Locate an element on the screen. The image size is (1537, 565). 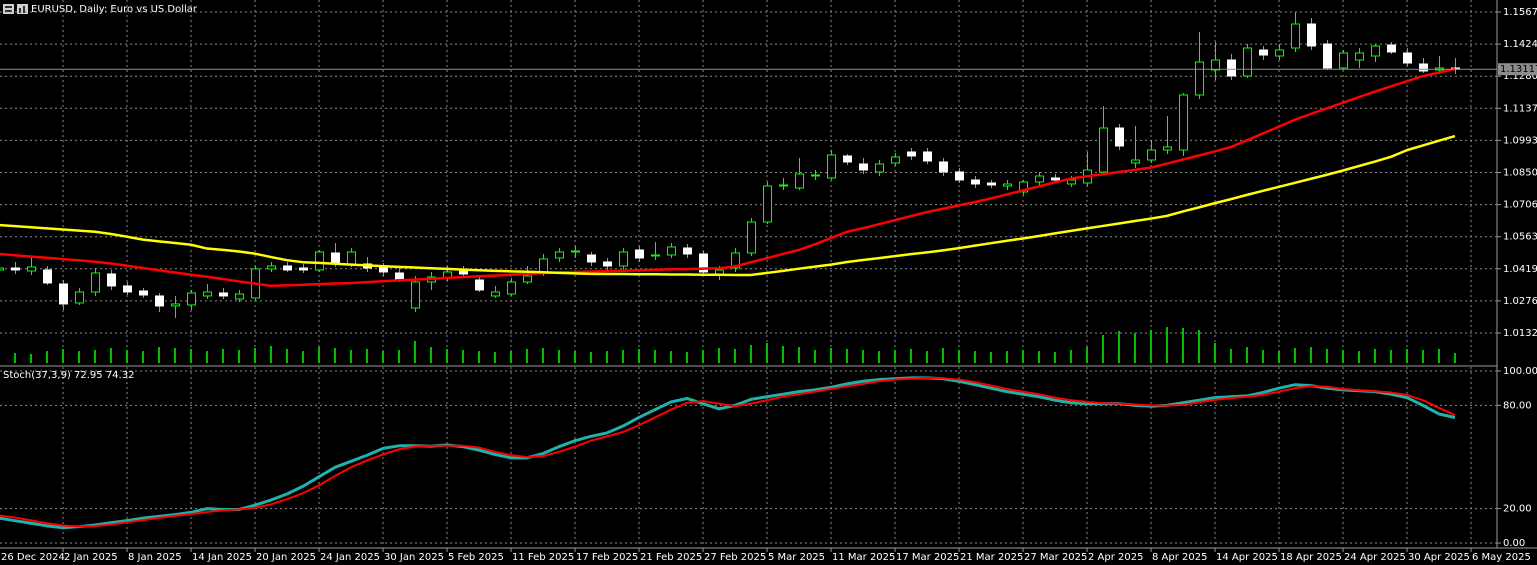
x-tick-label: 18 Apr 2025 is located at coordinates (1311, 557).